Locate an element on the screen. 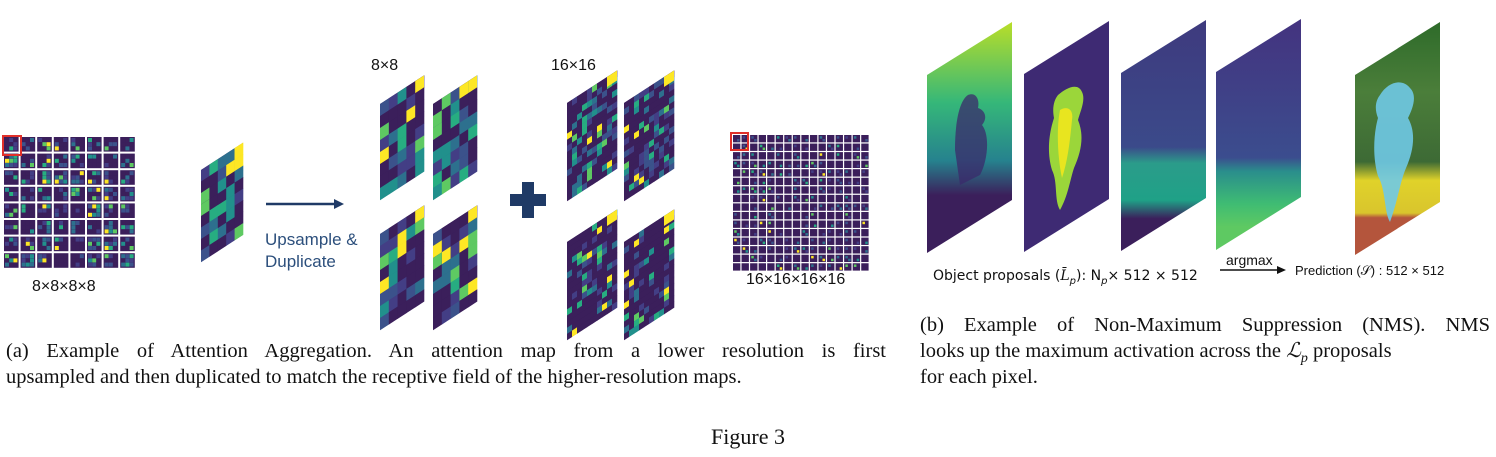 The image size is (1496, 457). argmax-label: argmax is located at coordinates (1249, 260).